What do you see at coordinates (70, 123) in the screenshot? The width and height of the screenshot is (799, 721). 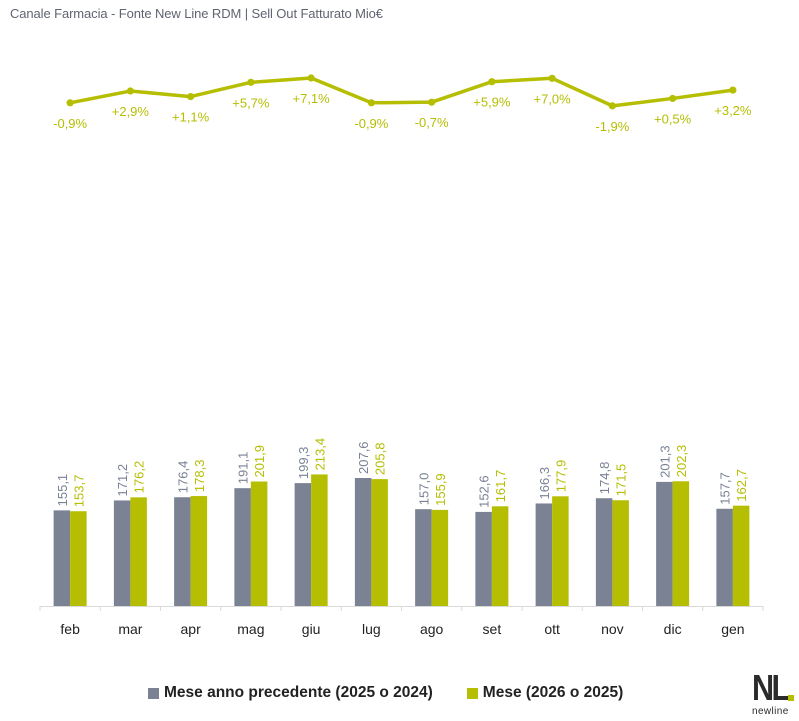 I see `growth-label-feb: -0,9%` at bounding box center [70, 123].